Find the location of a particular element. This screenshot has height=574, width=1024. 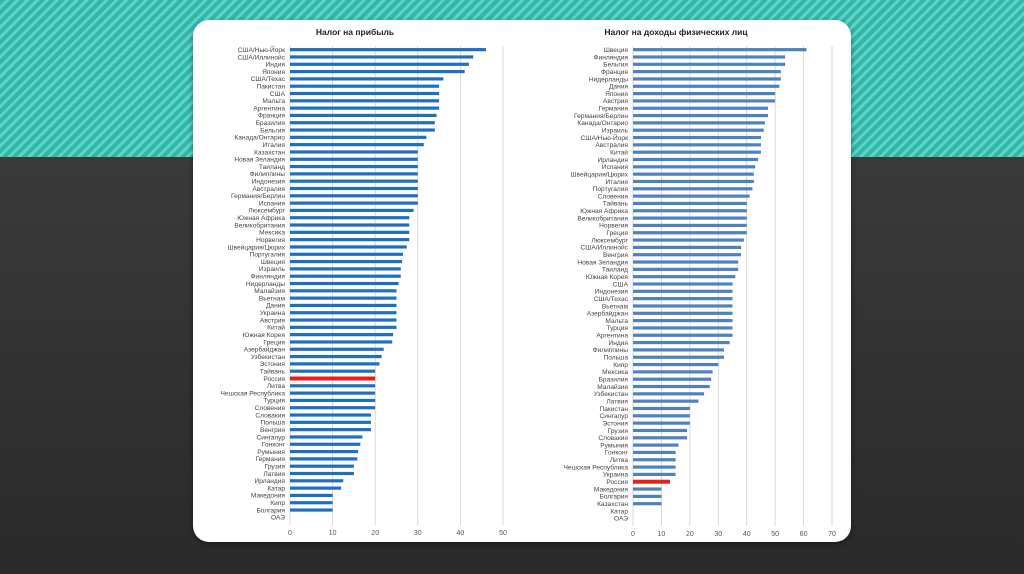

category-label: Кипр is located at coordinates (620, 365).